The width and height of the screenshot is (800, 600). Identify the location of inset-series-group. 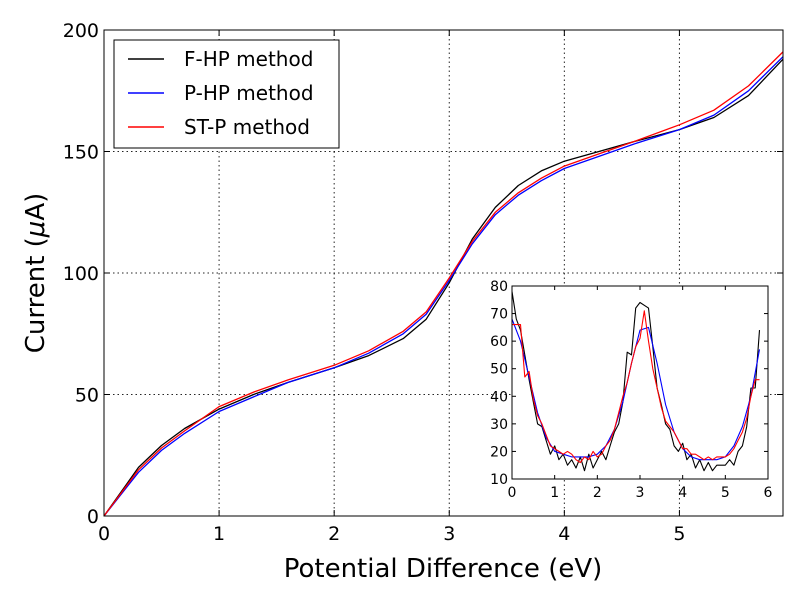
(636, 381).